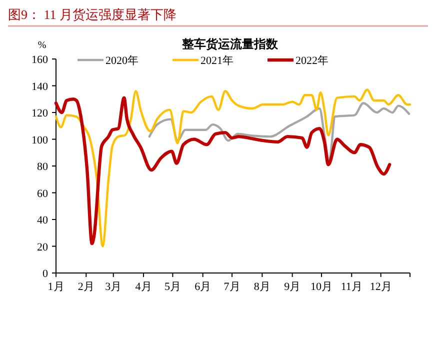  I want to click on x-tick-label: 2月, so click(86, 287).